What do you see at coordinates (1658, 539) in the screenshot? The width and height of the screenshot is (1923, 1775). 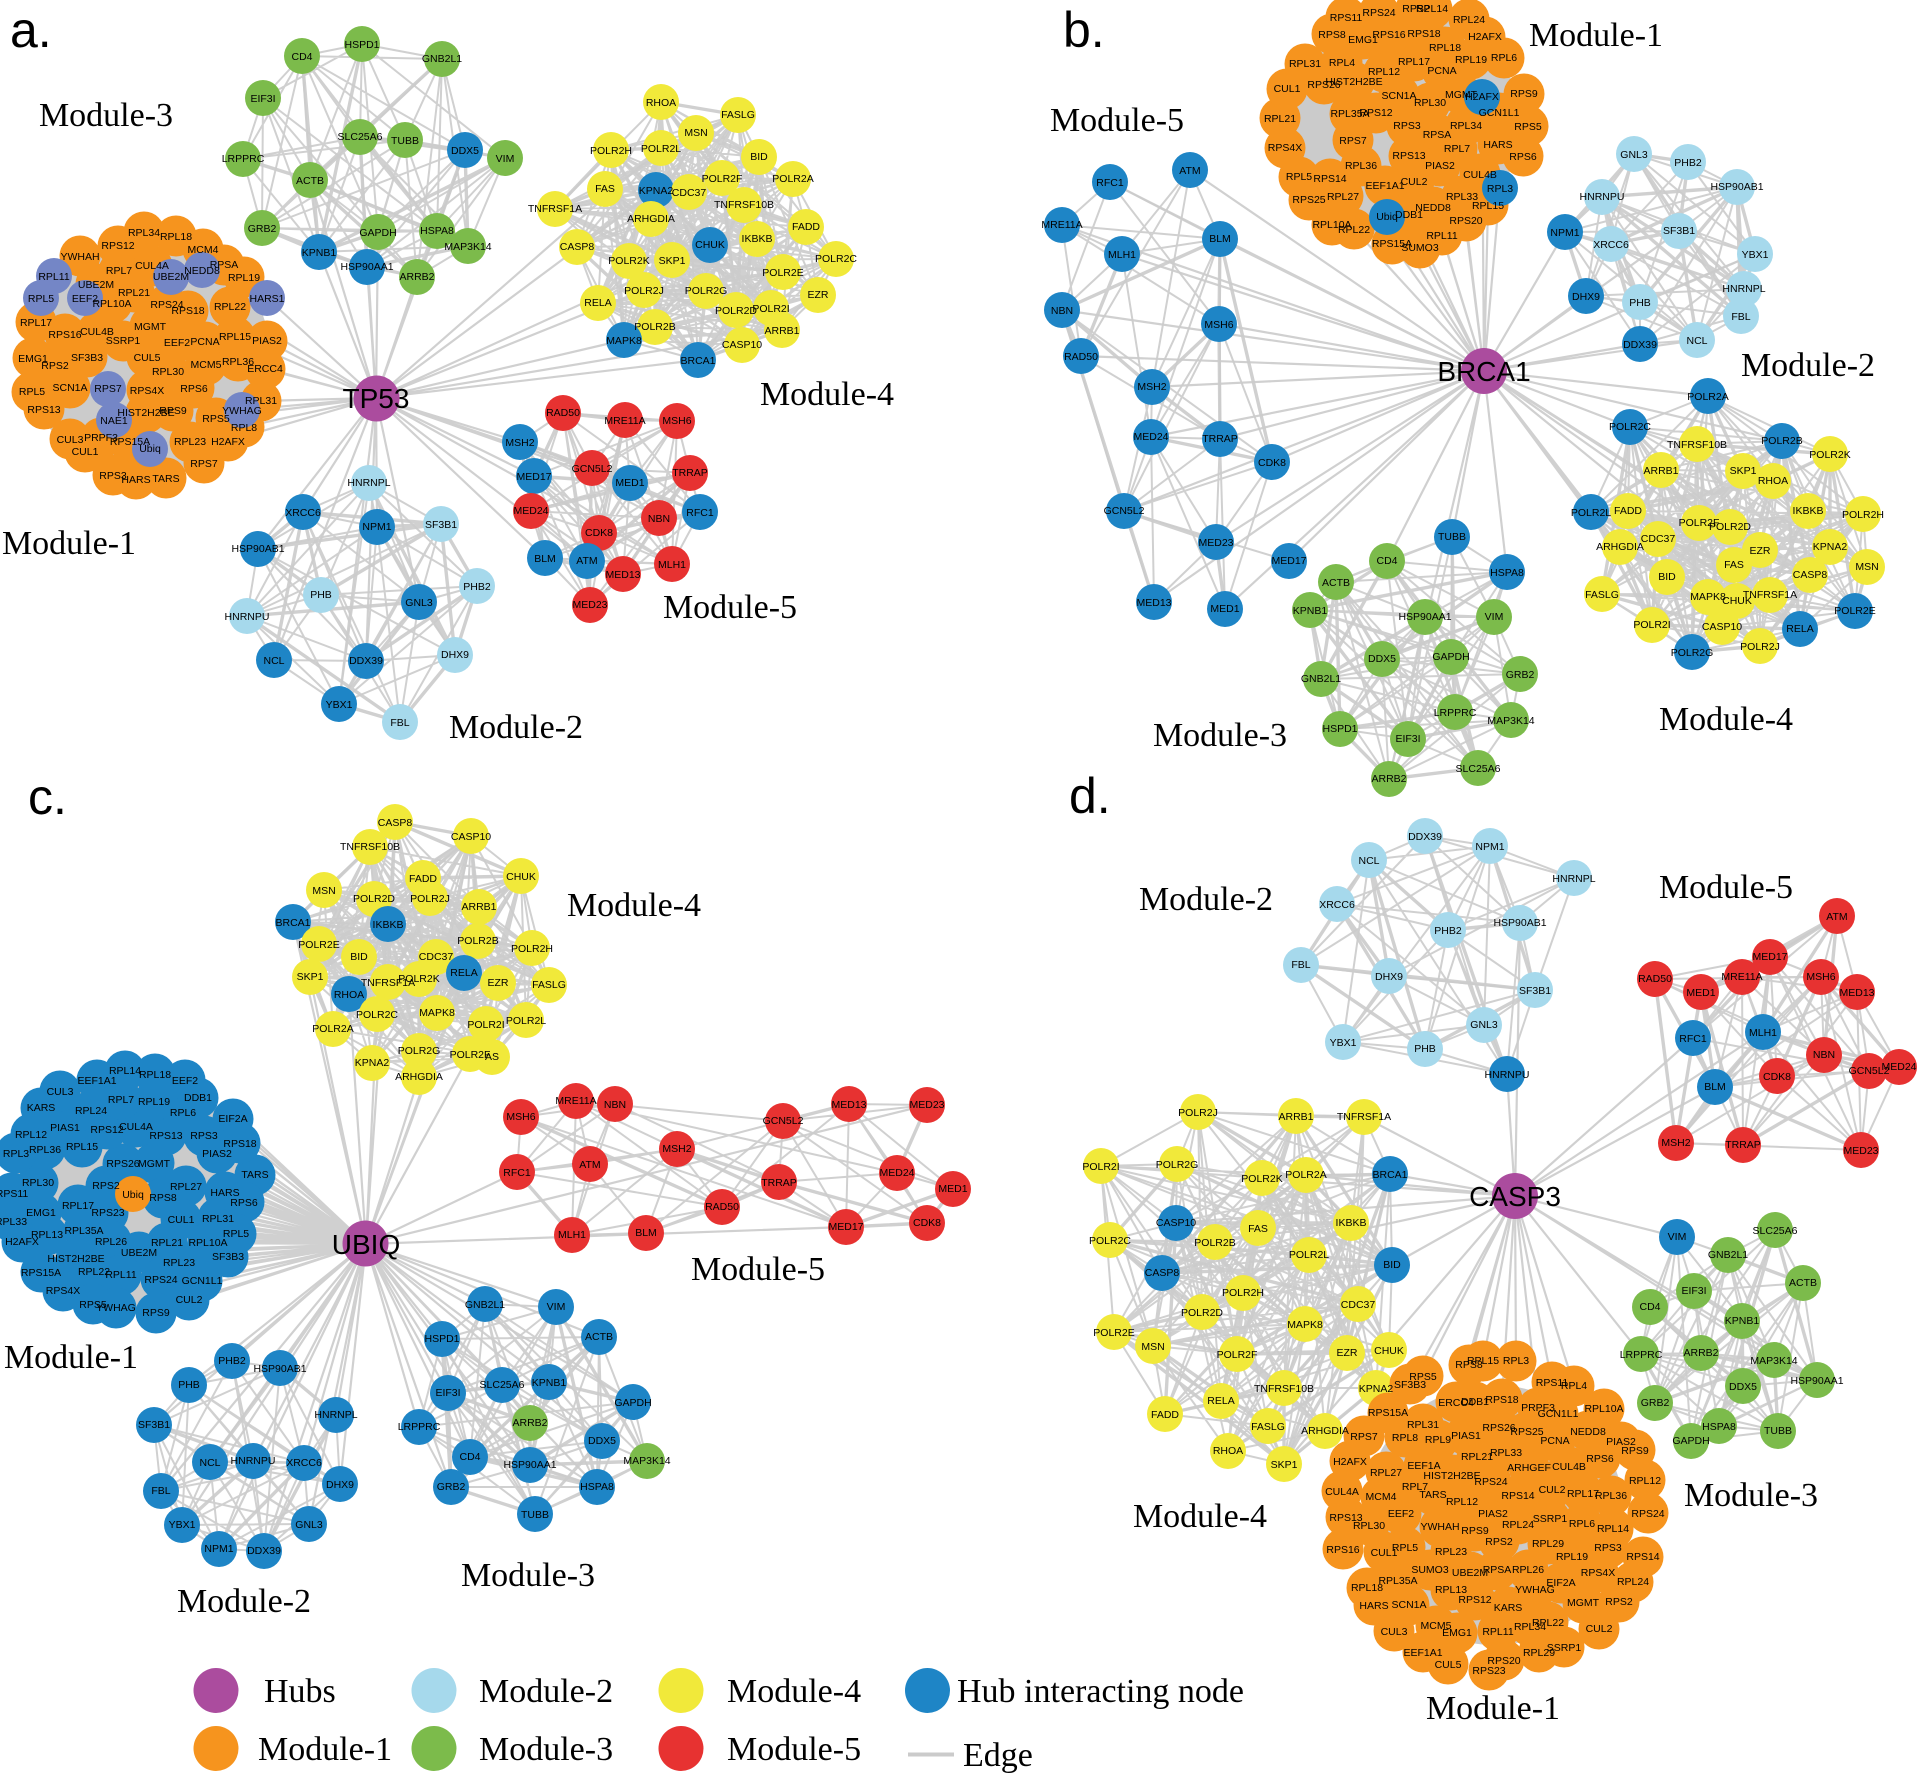 I see `svg-text: CDC37` at bounding box center [1658, 539].